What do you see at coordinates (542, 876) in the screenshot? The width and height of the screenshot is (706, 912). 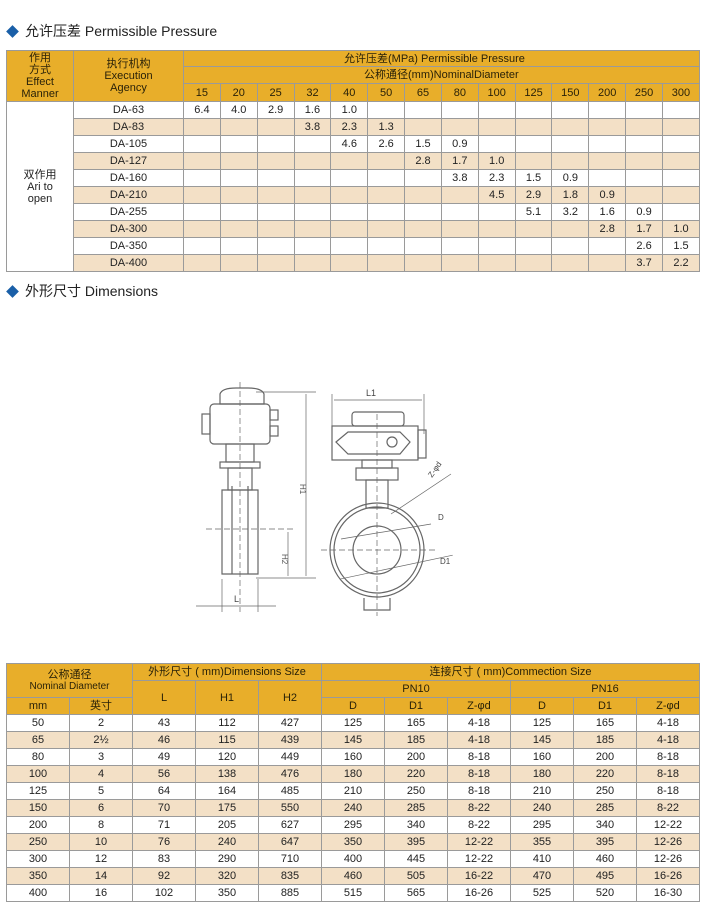 I see `dimension-cell: 470` at bounding box center [542, 876].